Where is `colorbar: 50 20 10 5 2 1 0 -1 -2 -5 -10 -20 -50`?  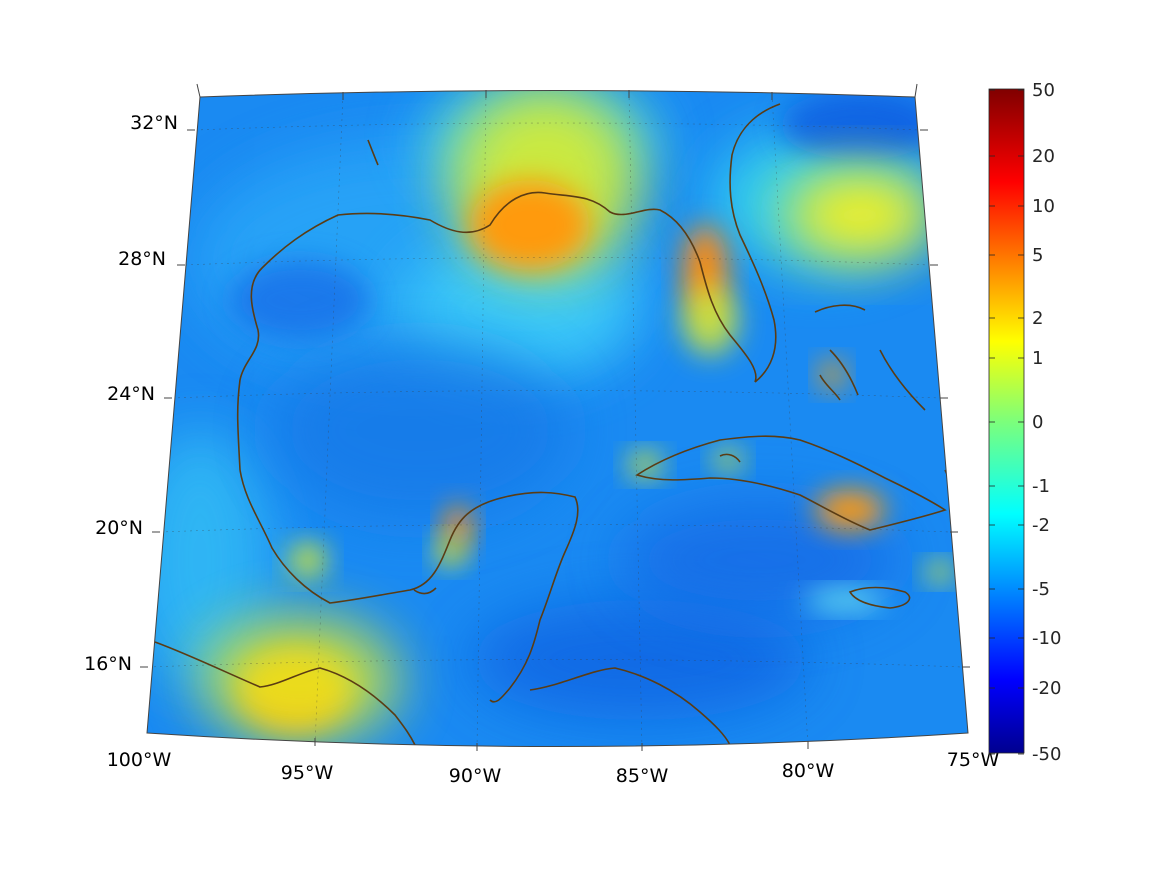 colorbar: 50 20 10 5 2 1 0 -1 -2 -5 -10 -20 -50 is located at coordinates (1024, 422).